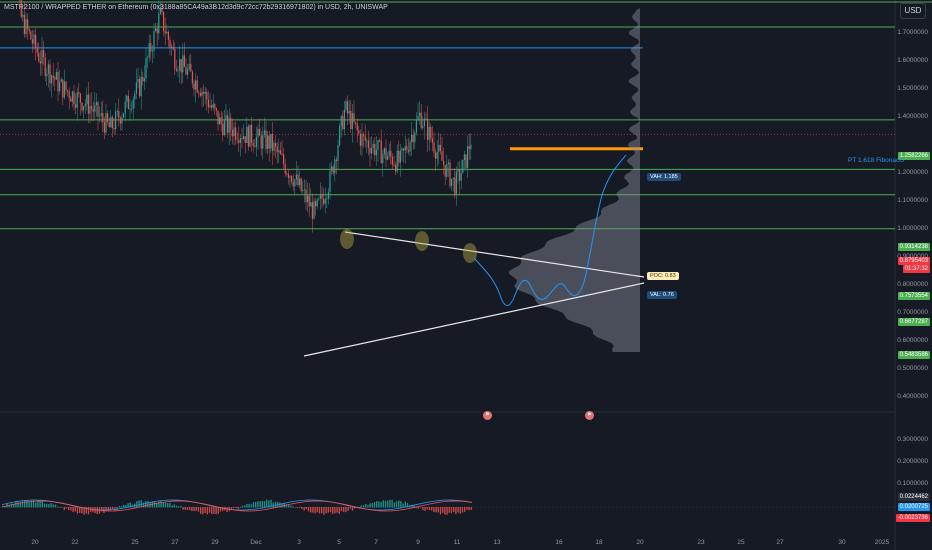 The height and width of the screenshot is (550, 932). Describe the element at coordinates (912, 340) in the screenshot. I see `price-tick: 0.6000000` at that location.